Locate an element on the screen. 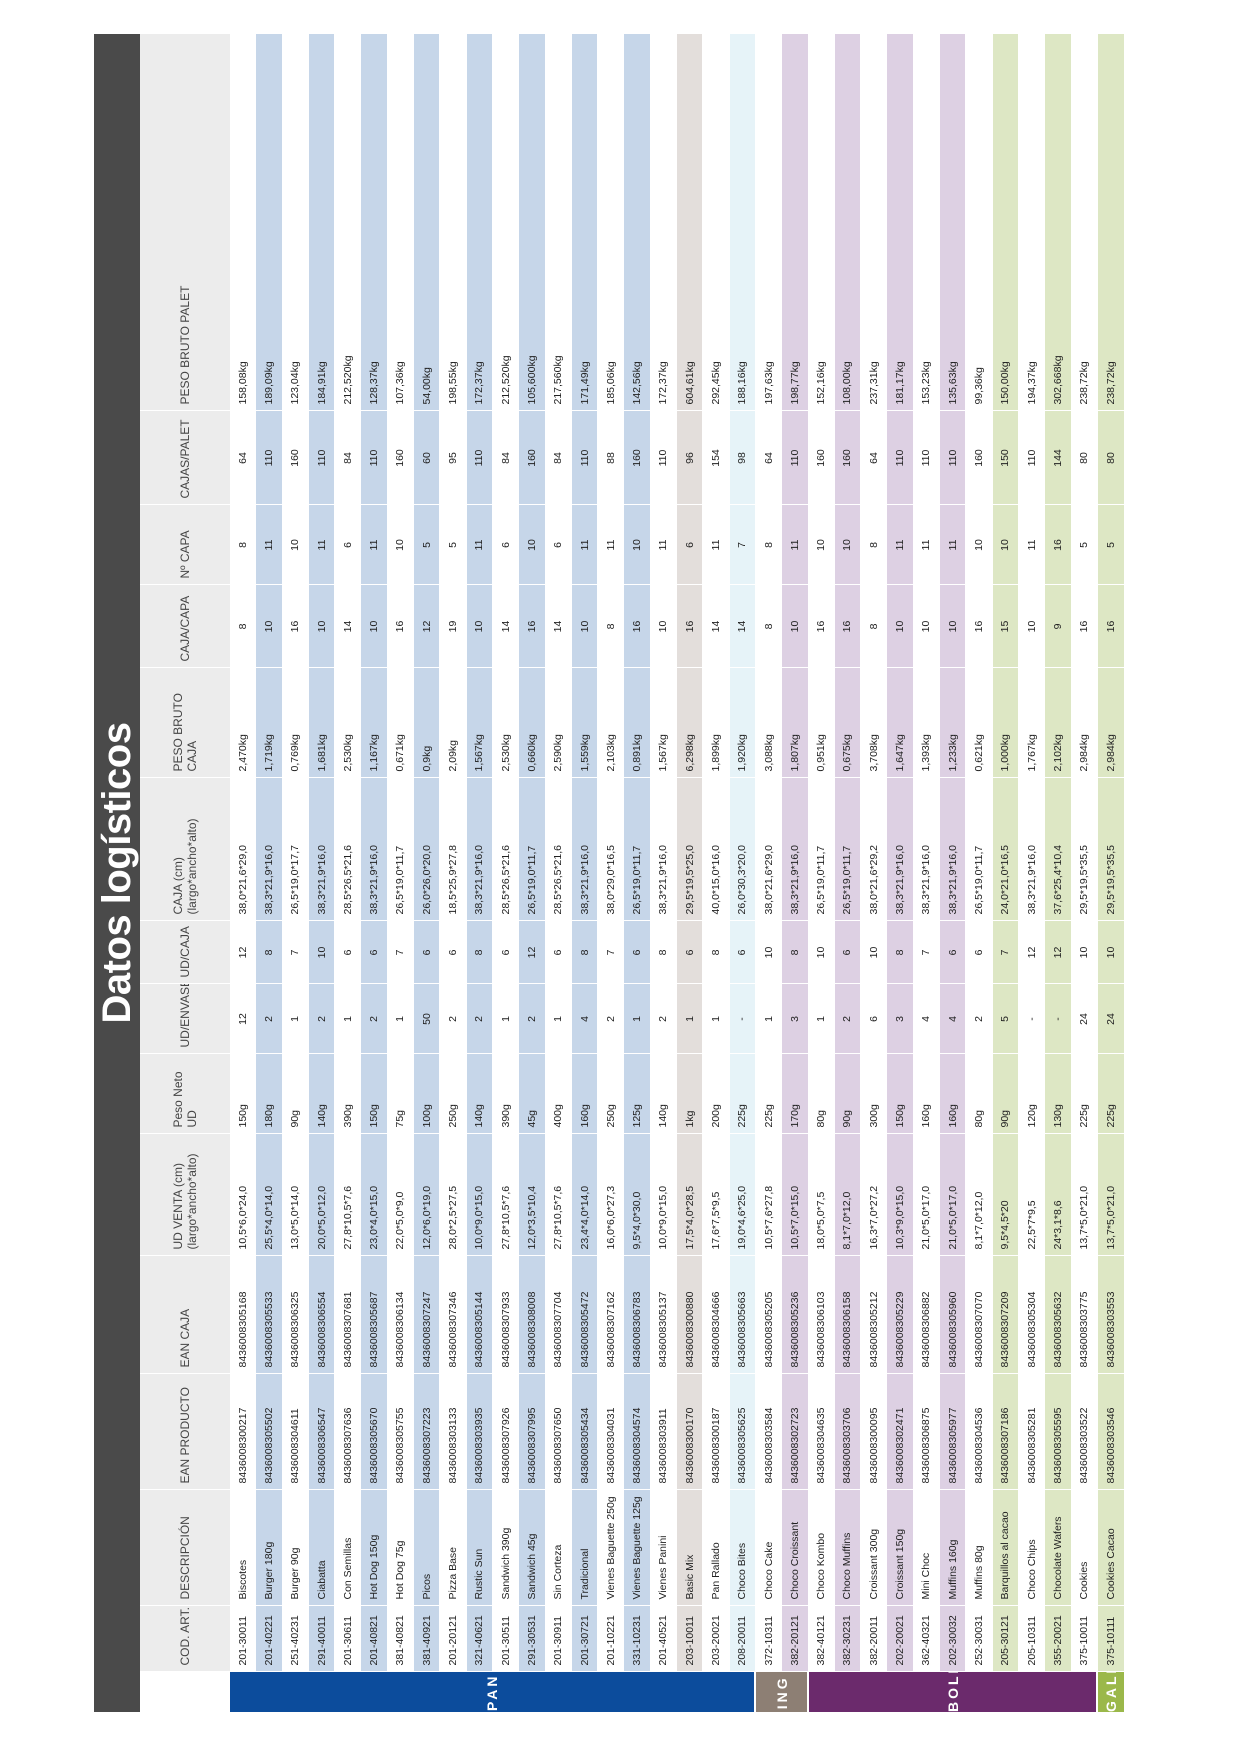 The height and width of the screenshot is (1754, 1240). cell-caja-capa: 8 is located at coordinates (768, 626).